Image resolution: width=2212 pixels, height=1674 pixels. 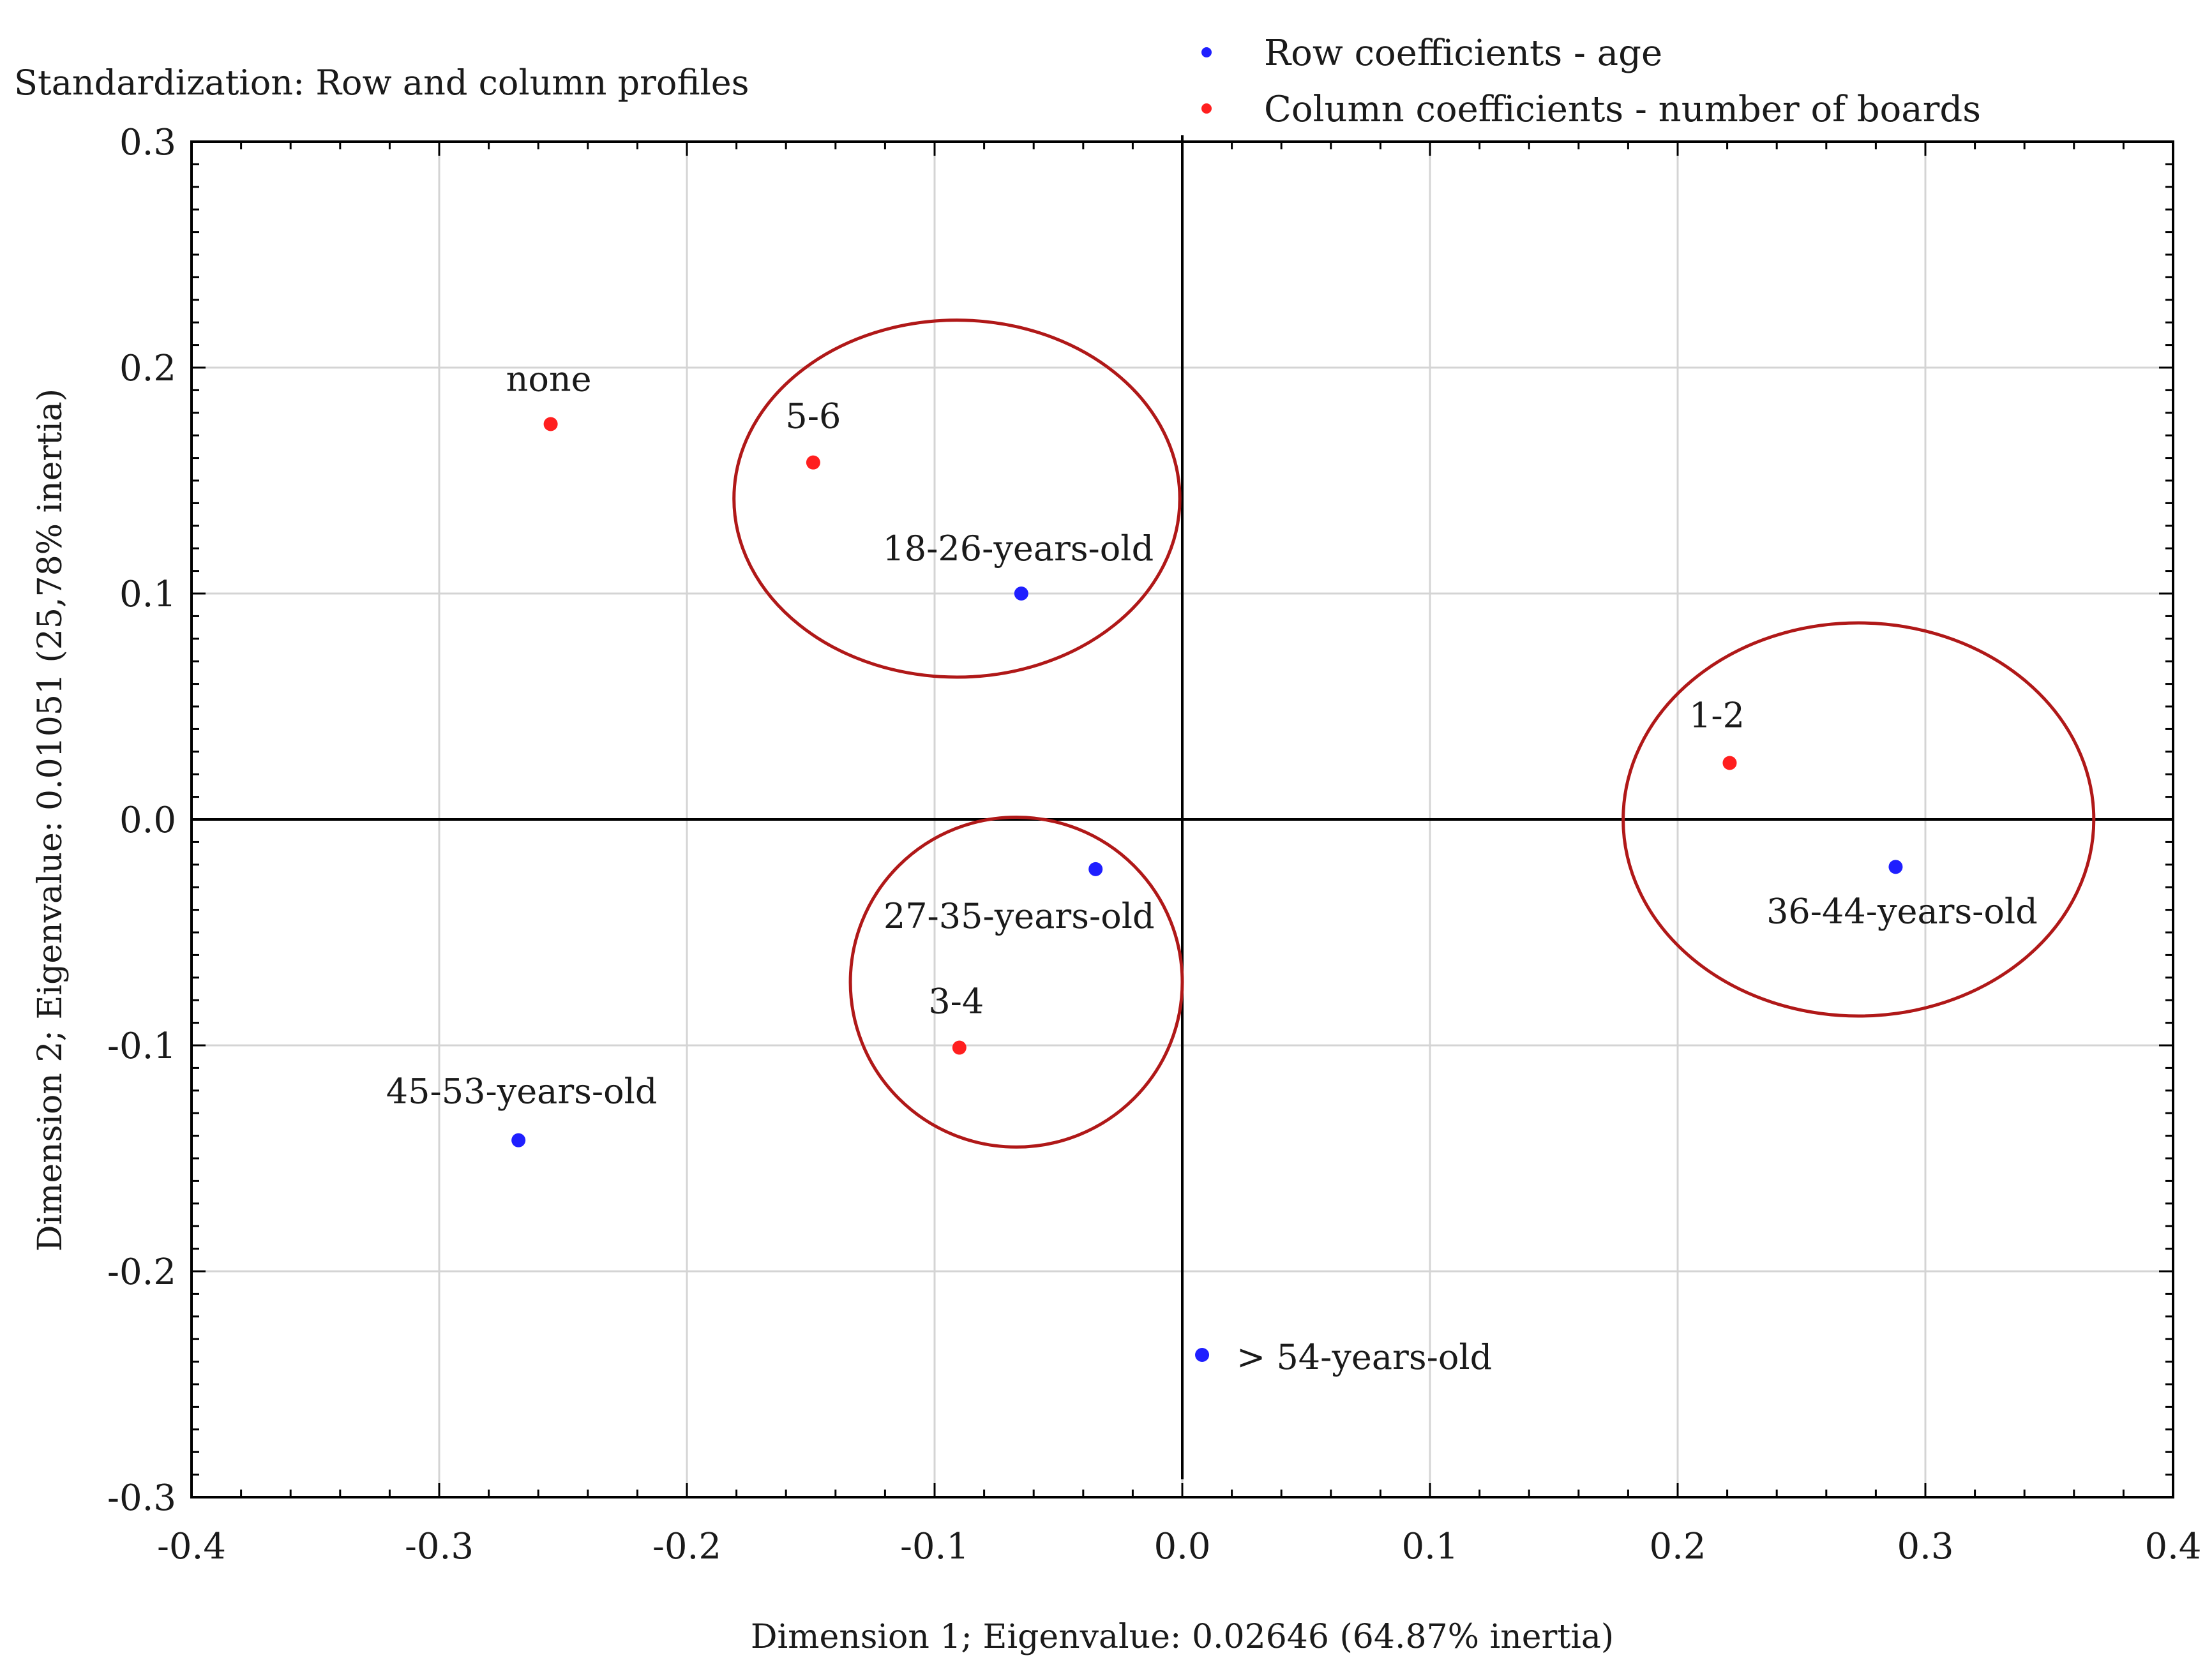 I want to click on x-tick-label: -0.3, so click(x=439, y=1547).